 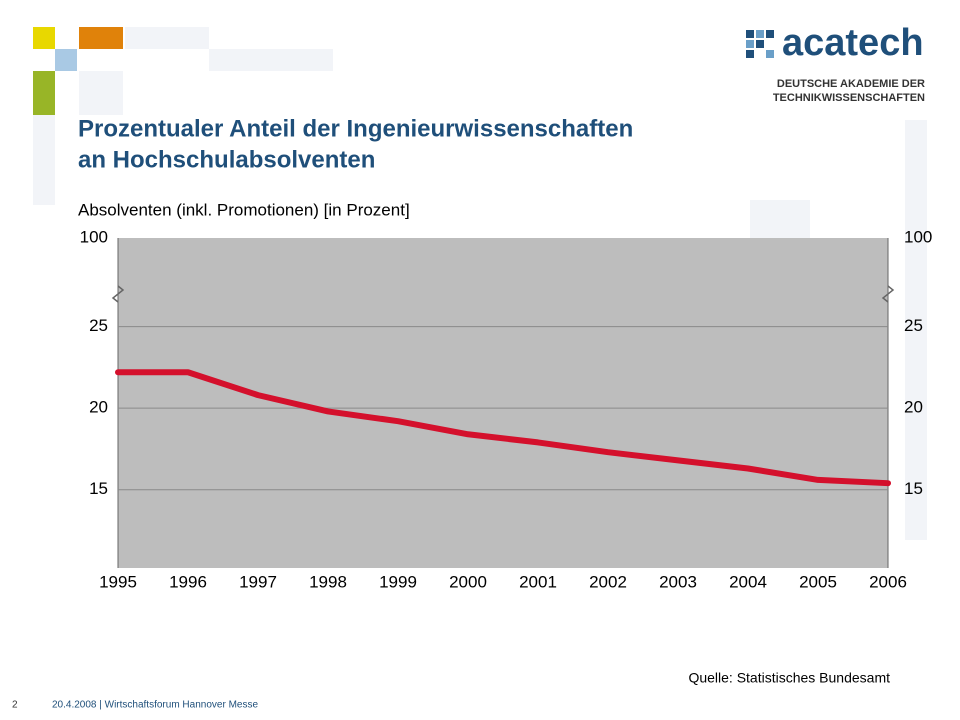 What do you see at coordinates (258, 581) in the screenshot?
I see `x-tick-label: 1997` at bounding box center [258, 581].